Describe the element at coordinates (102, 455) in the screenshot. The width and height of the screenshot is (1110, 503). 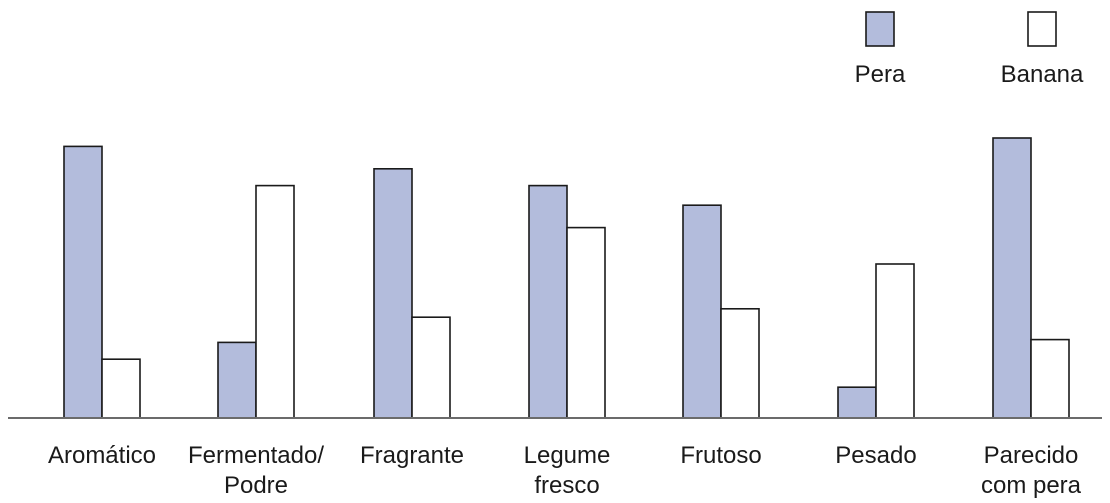
I see `x-tick-label-0: Aromático` at that location.